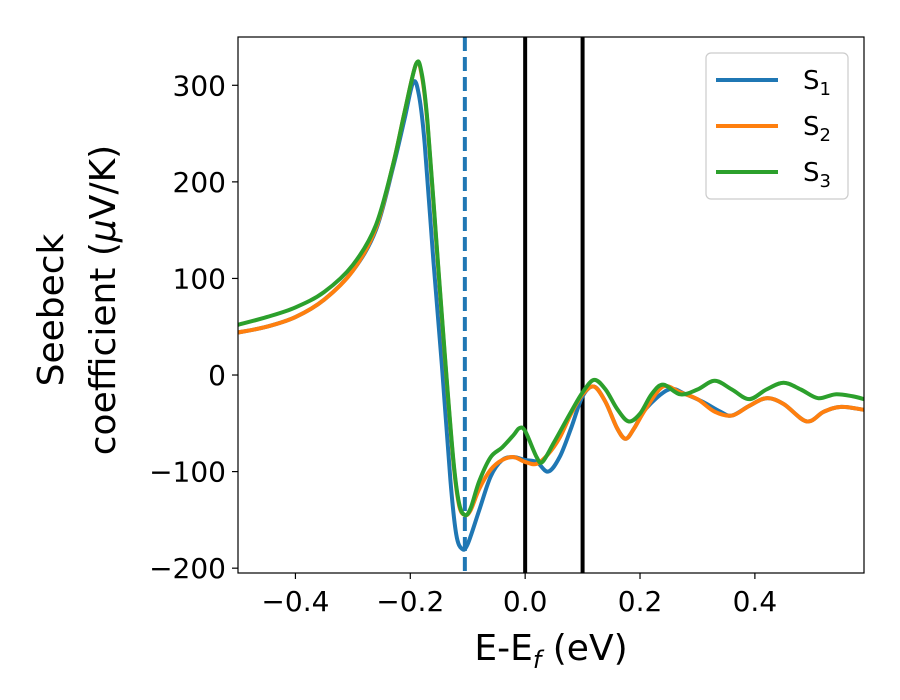  I want to click on x-axis-ticks: −0.4 −0.2 0.0 0.2 0.4, so click(519, 595).